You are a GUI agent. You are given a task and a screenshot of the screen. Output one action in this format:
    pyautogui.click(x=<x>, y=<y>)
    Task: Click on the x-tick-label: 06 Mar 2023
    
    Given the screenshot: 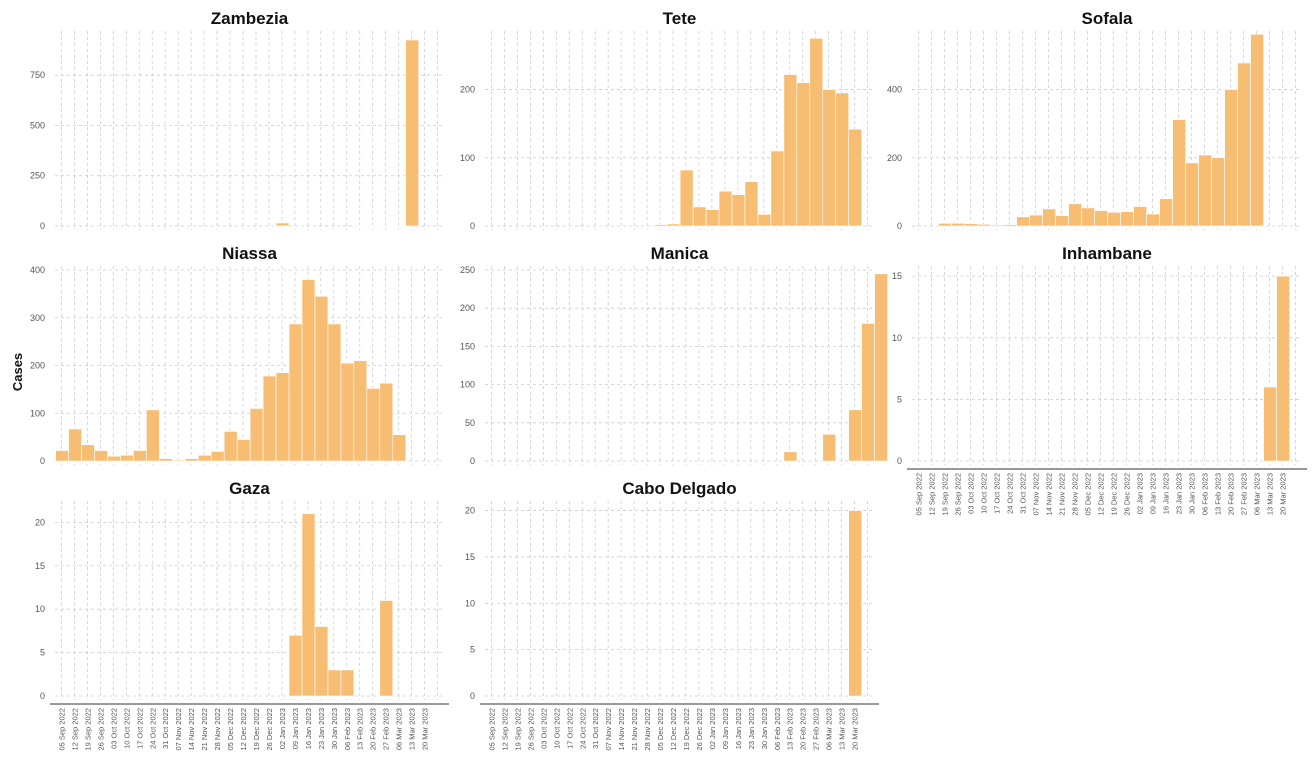 What is the action you would take?
    pyautogui.click(x=1257, y=494)
    